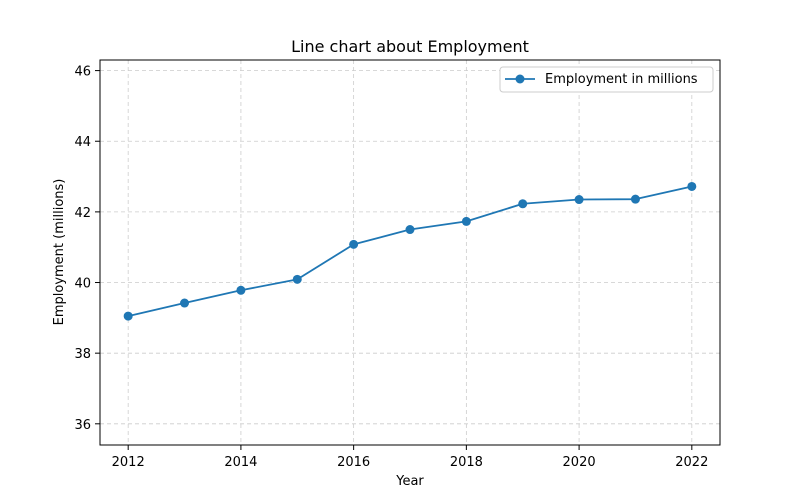  What do you see at coordinates (353, 462) in the screenshot?
I see `x-tick-label: 2016` at bounding box center [353, 462].